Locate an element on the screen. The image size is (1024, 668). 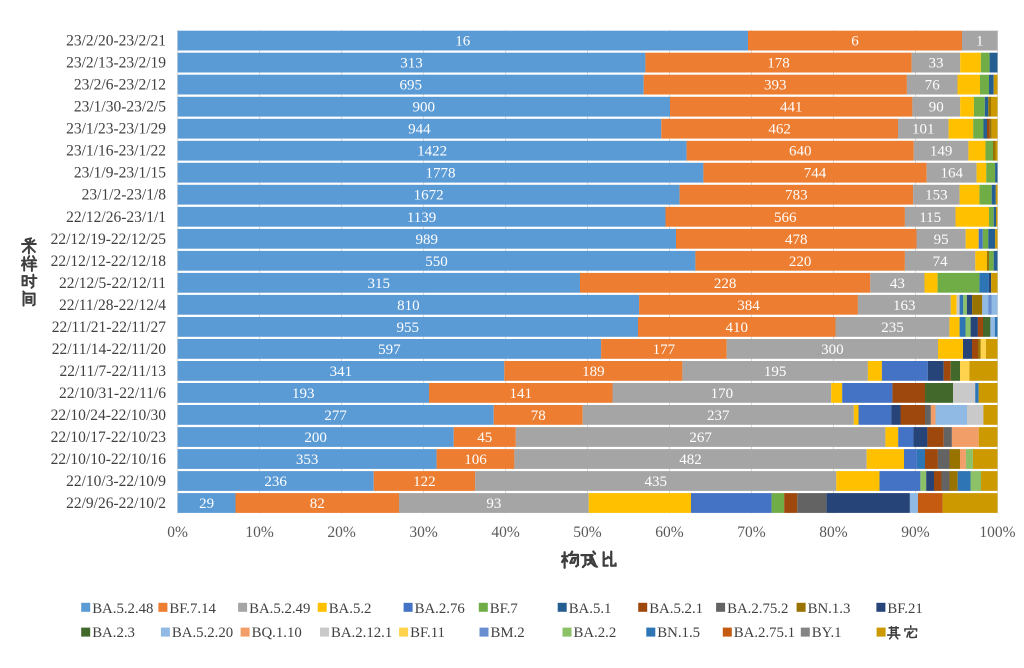
svg-text: 170 is located at coordinates (722, 394).